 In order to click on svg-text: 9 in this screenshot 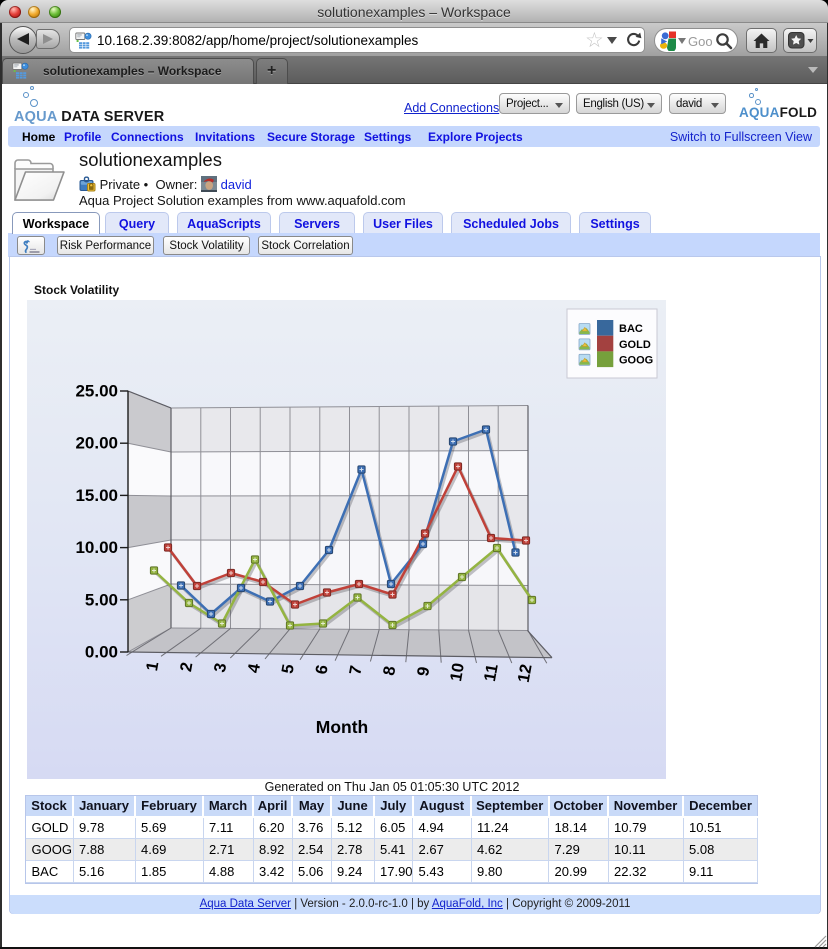, I will do `click(423, 671)`.